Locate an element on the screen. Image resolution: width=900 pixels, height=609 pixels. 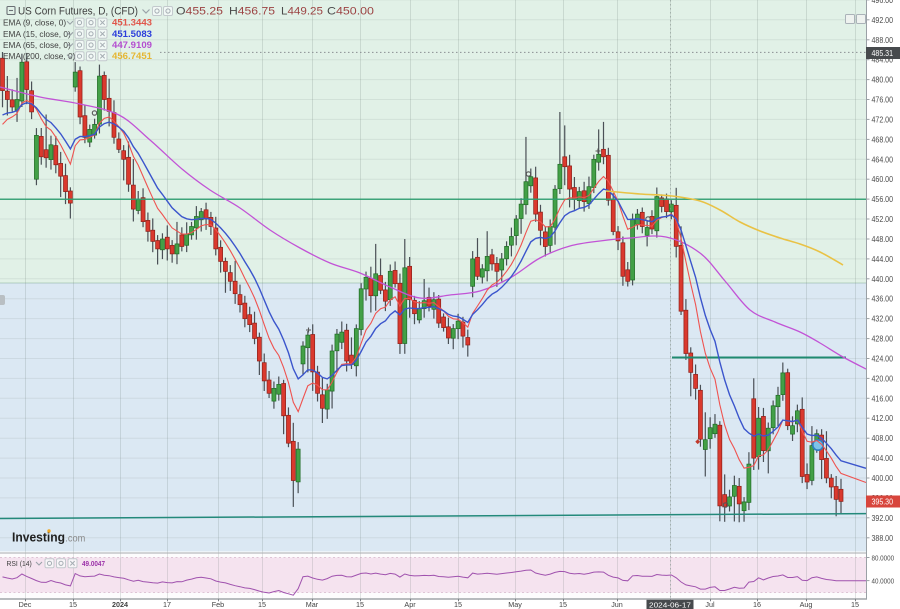
svg-text: EMA (65, close, 0) is located at coordinates (37, 45).